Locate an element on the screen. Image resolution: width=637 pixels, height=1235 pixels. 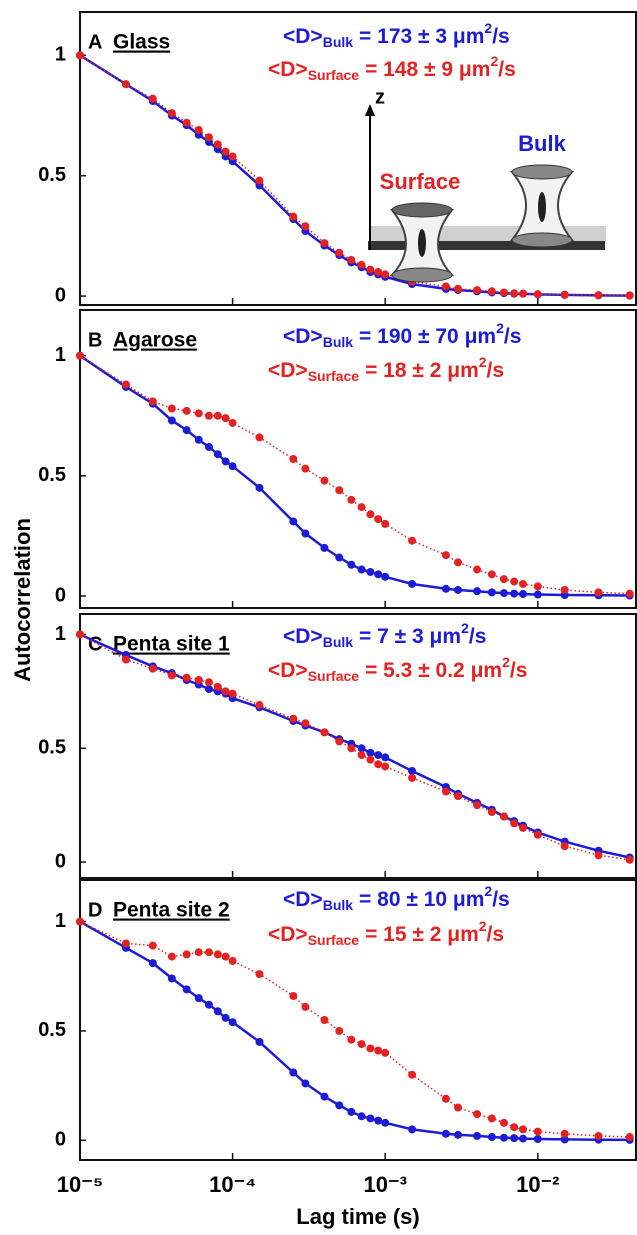
inset-volume is located at coordinates (422, 243).